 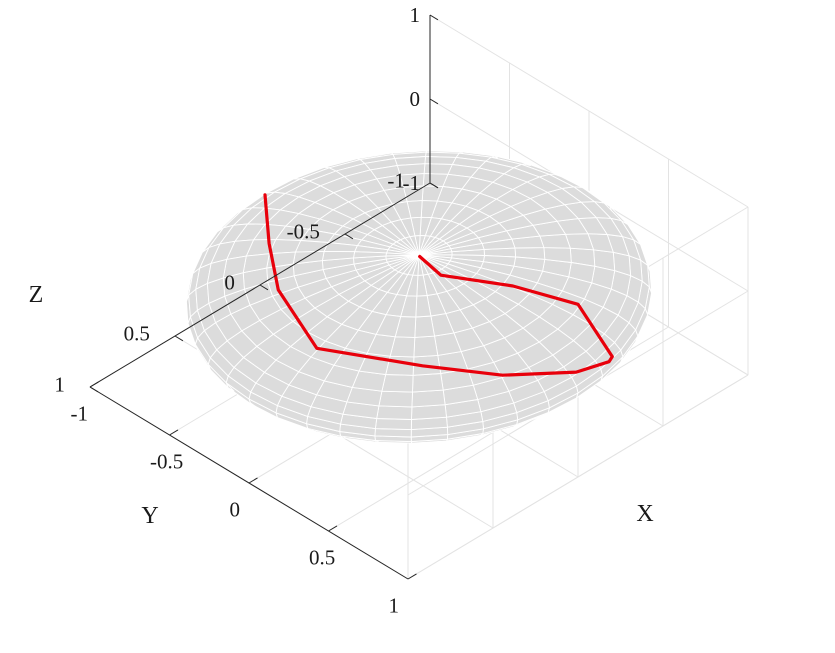 What do you see at coordinates (415, 99) in the screenshot?
I see `z-tick-label: 0` at bounding box center [415, 99].